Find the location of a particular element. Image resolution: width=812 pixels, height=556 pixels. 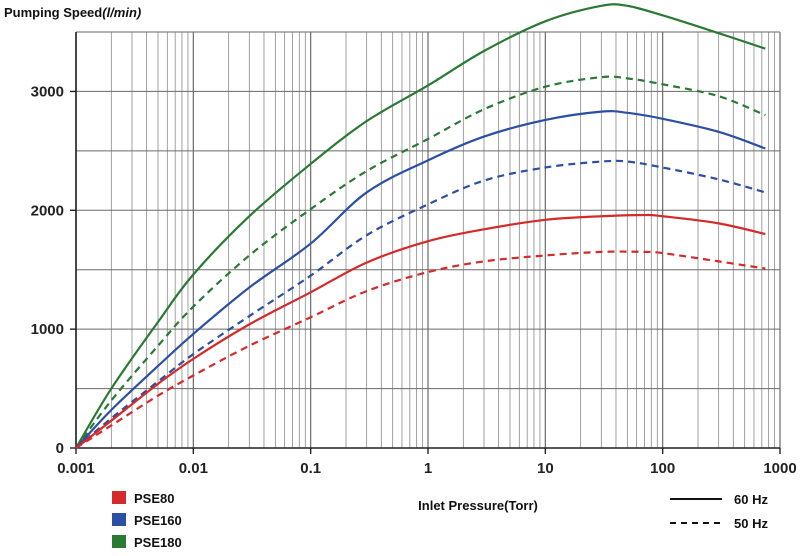

legend-label-pse160: PSE160 is located at coordinates (158, 520).